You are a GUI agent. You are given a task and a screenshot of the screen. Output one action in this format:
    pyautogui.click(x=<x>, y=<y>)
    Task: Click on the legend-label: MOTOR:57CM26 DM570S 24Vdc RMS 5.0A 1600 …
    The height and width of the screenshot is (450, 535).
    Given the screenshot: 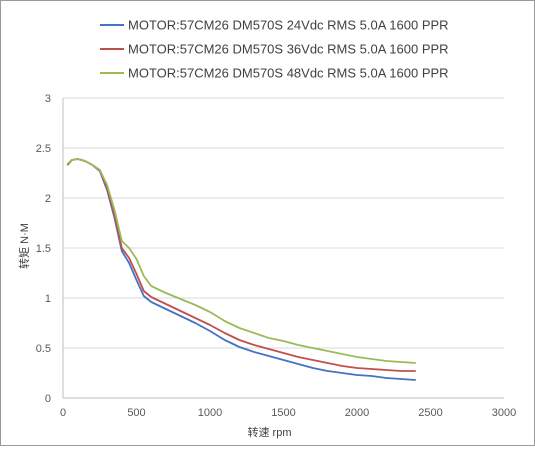 What is the action you would take?
    pyautogui.click(x=288, y=25)
    